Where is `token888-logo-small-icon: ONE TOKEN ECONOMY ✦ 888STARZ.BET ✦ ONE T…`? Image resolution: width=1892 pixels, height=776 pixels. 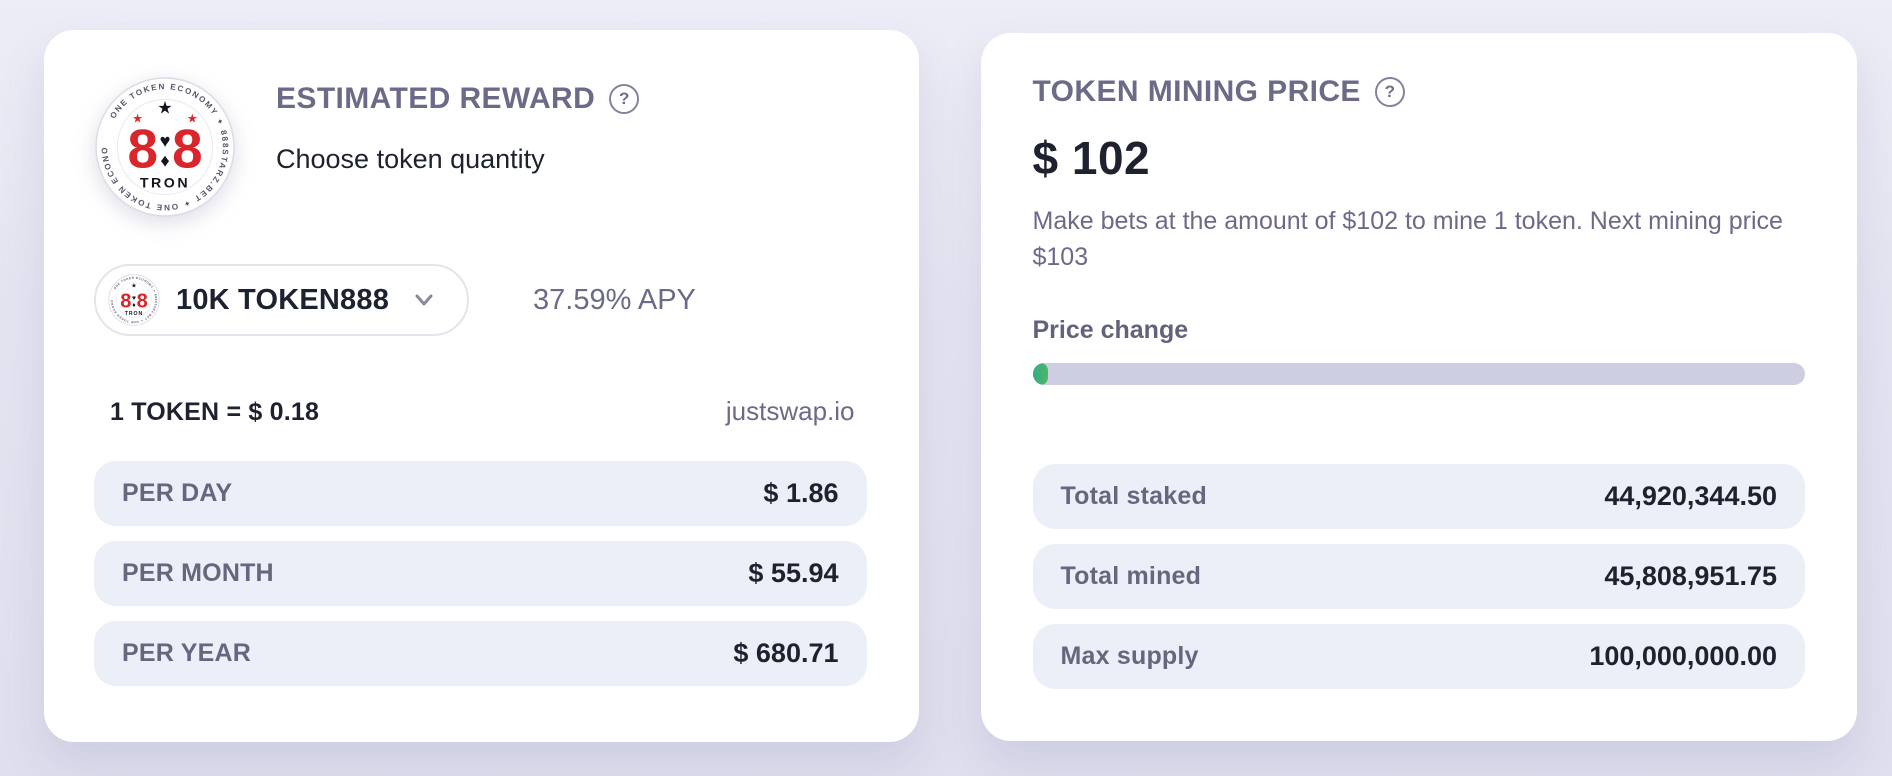 token888-logo-small-icon: ONE TOKEN ECONOMY ✦ 888STARZ.BET ✦ ONE T… is located at coordinates (134, 300).